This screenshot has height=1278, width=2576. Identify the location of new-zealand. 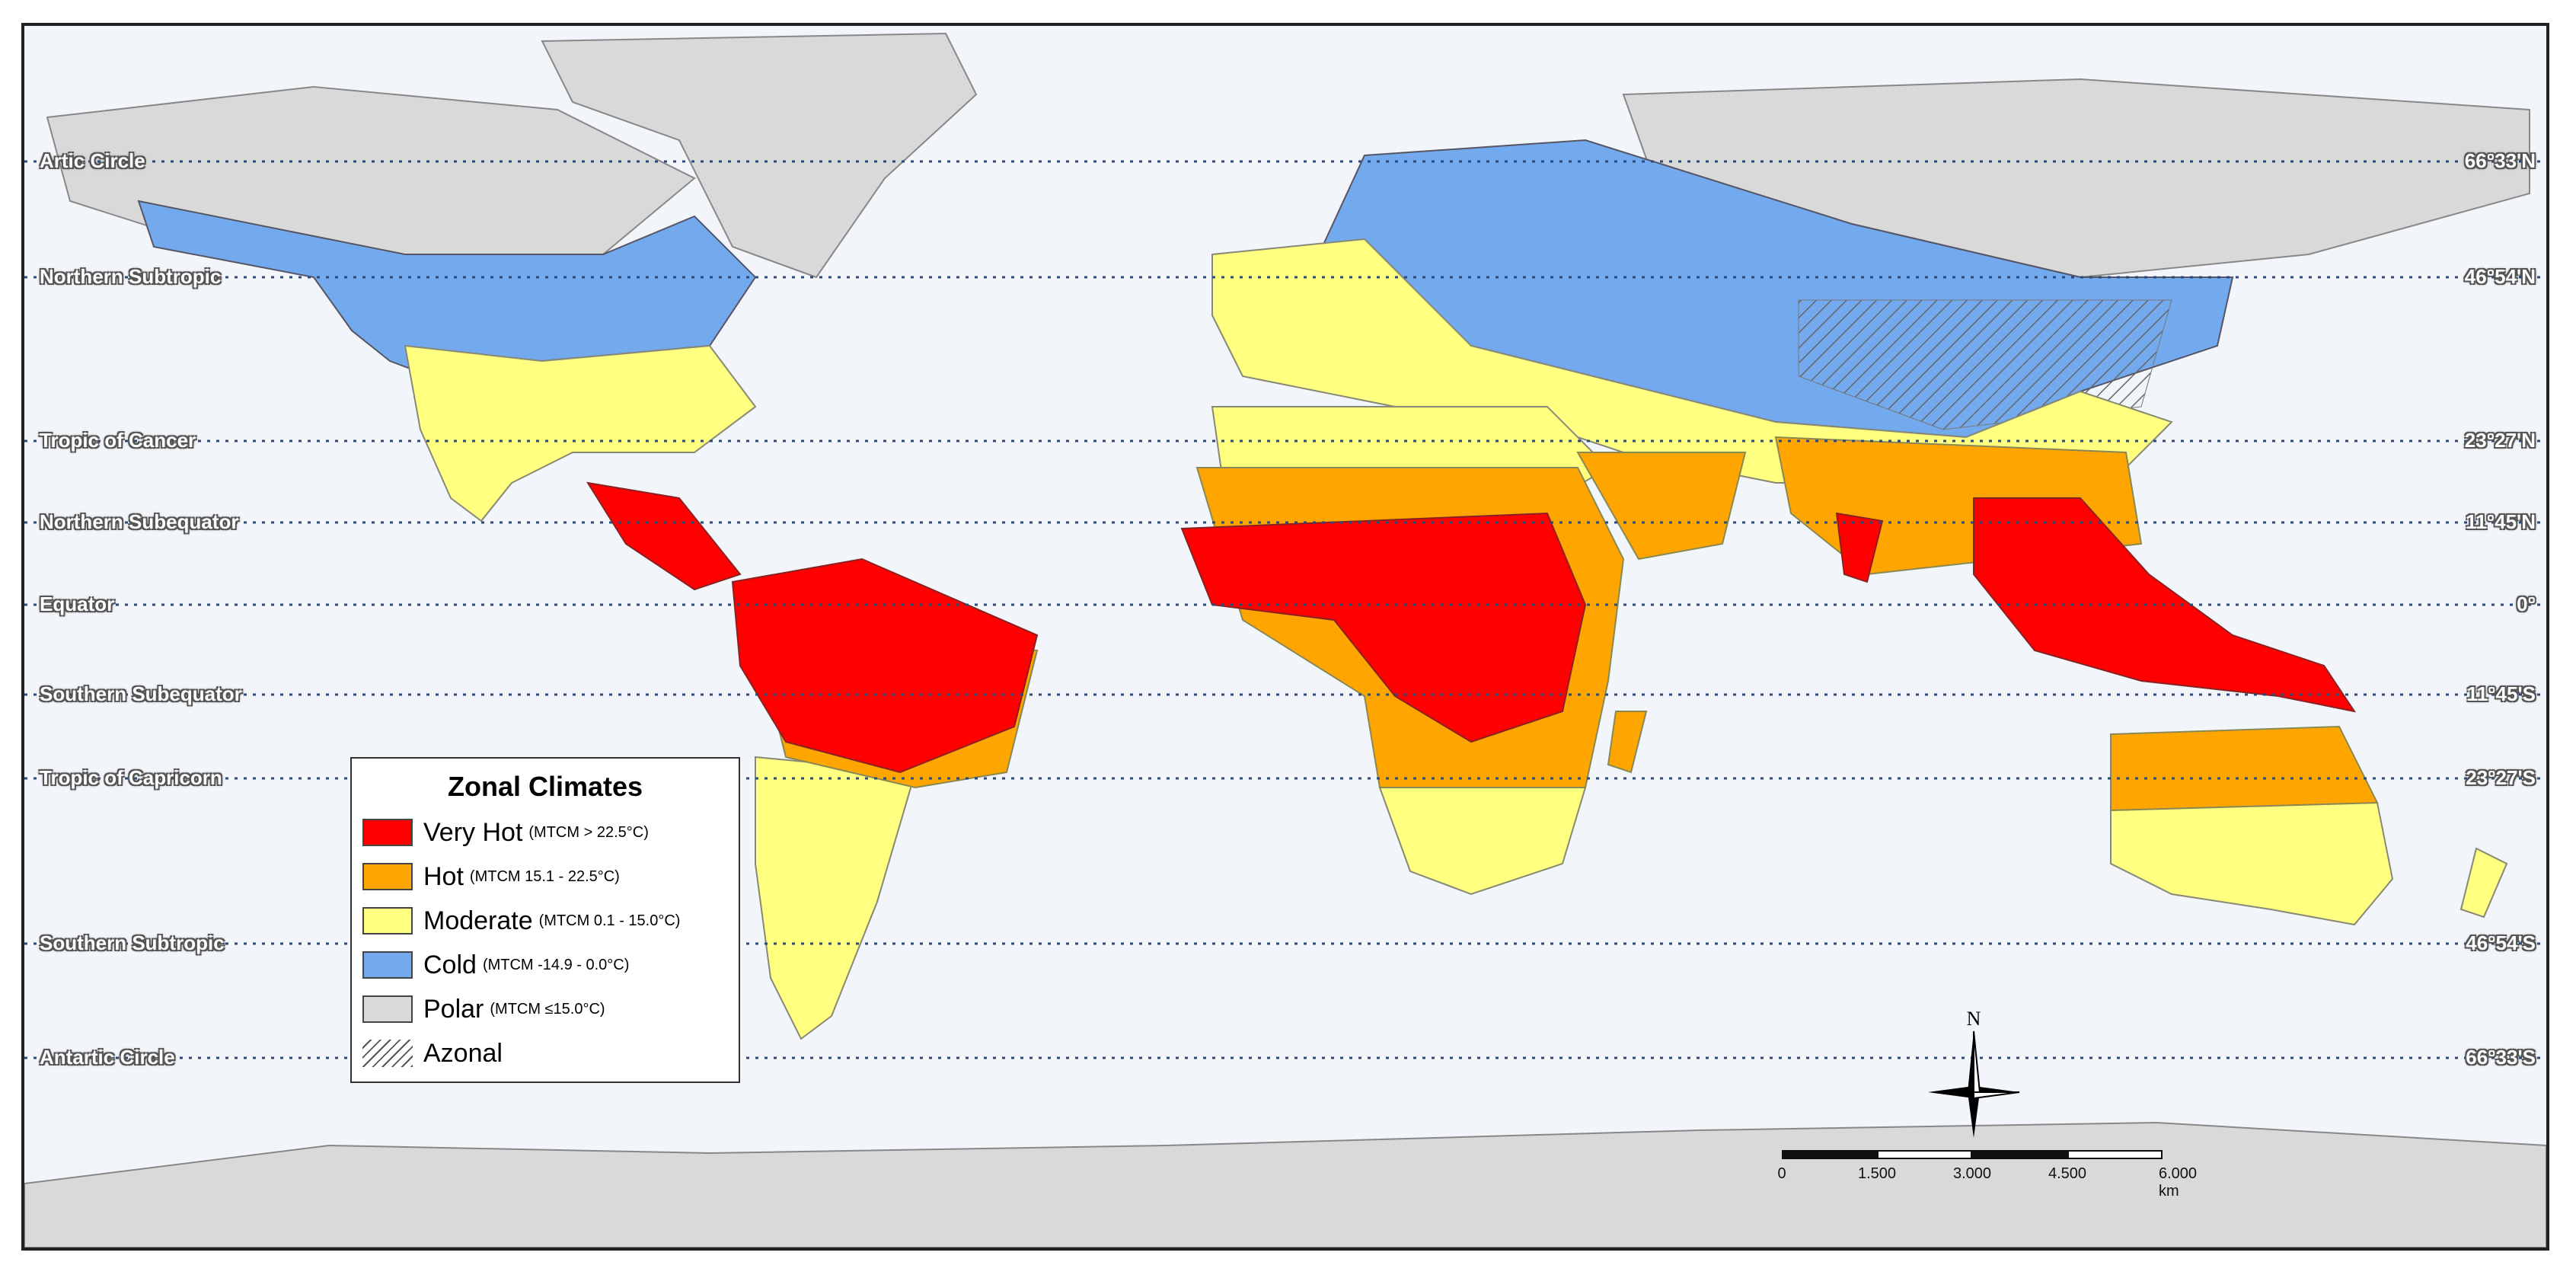
(2483, 883).